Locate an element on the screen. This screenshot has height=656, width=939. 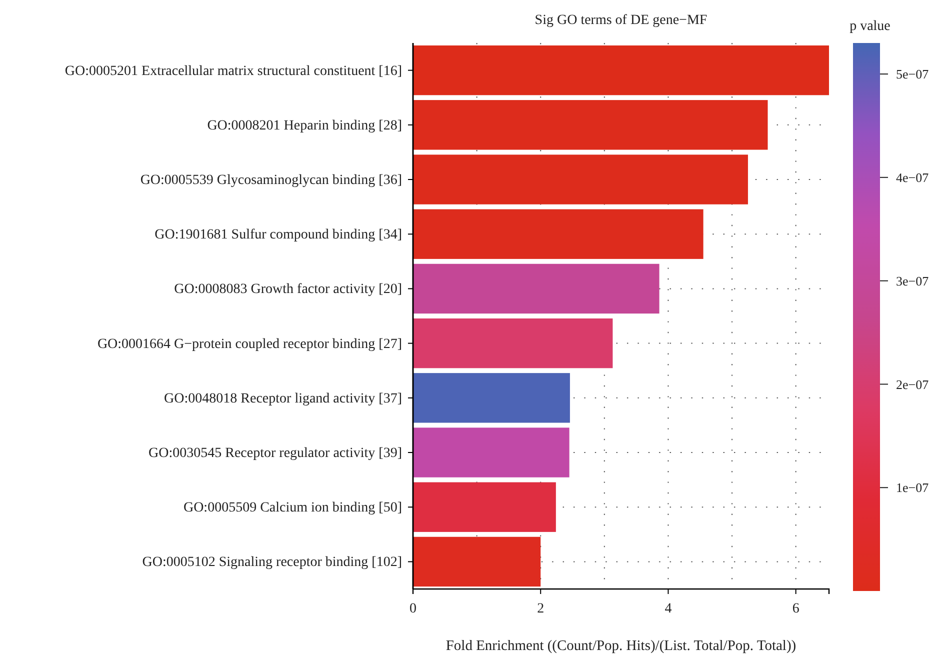
y-tick-label: GO:0005539 Glycosaminoglycan binding [36] is located at coordinates (271, 180).